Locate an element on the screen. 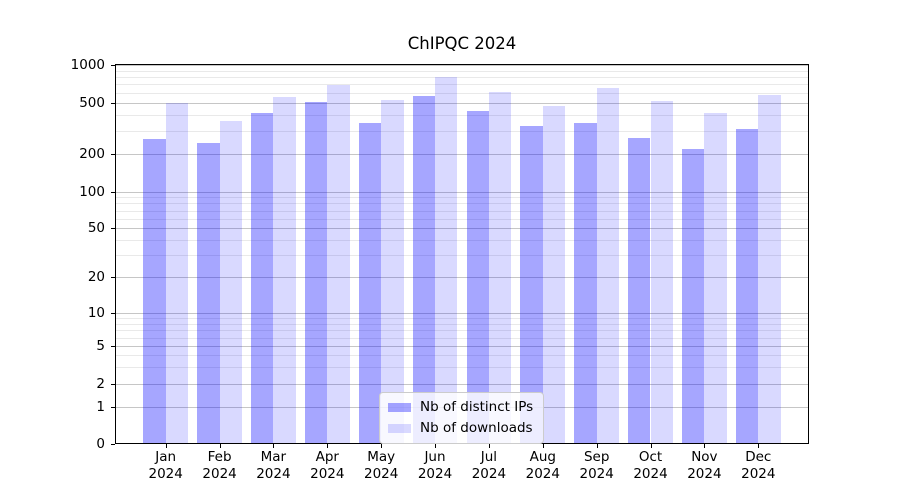 Image resolution: width=900 pixels, height=500 pixels. x-tick-label: May 2024 is located at coordinates (381, 465).